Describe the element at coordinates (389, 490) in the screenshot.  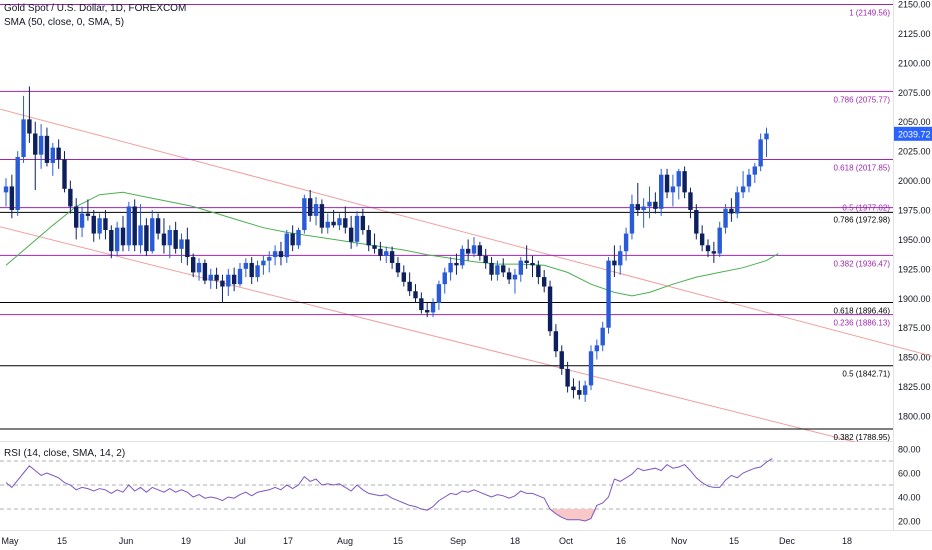
I see `rsi-line` at that location.